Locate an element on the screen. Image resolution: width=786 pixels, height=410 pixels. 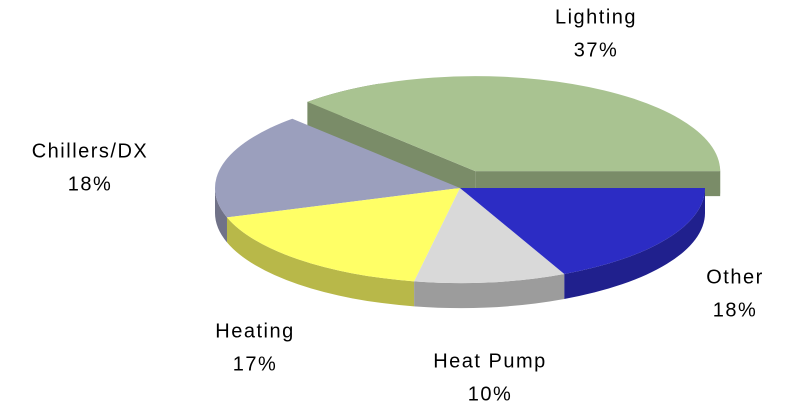
slice-value-label: 37% is located at coordinates (596, 50).